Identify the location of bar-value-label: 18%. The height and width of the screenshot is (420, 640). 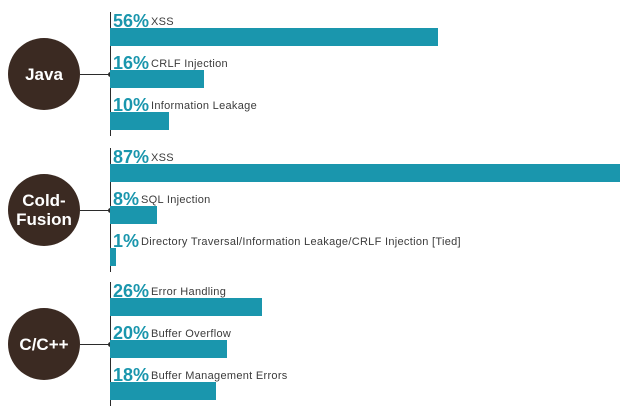
(131, 375).